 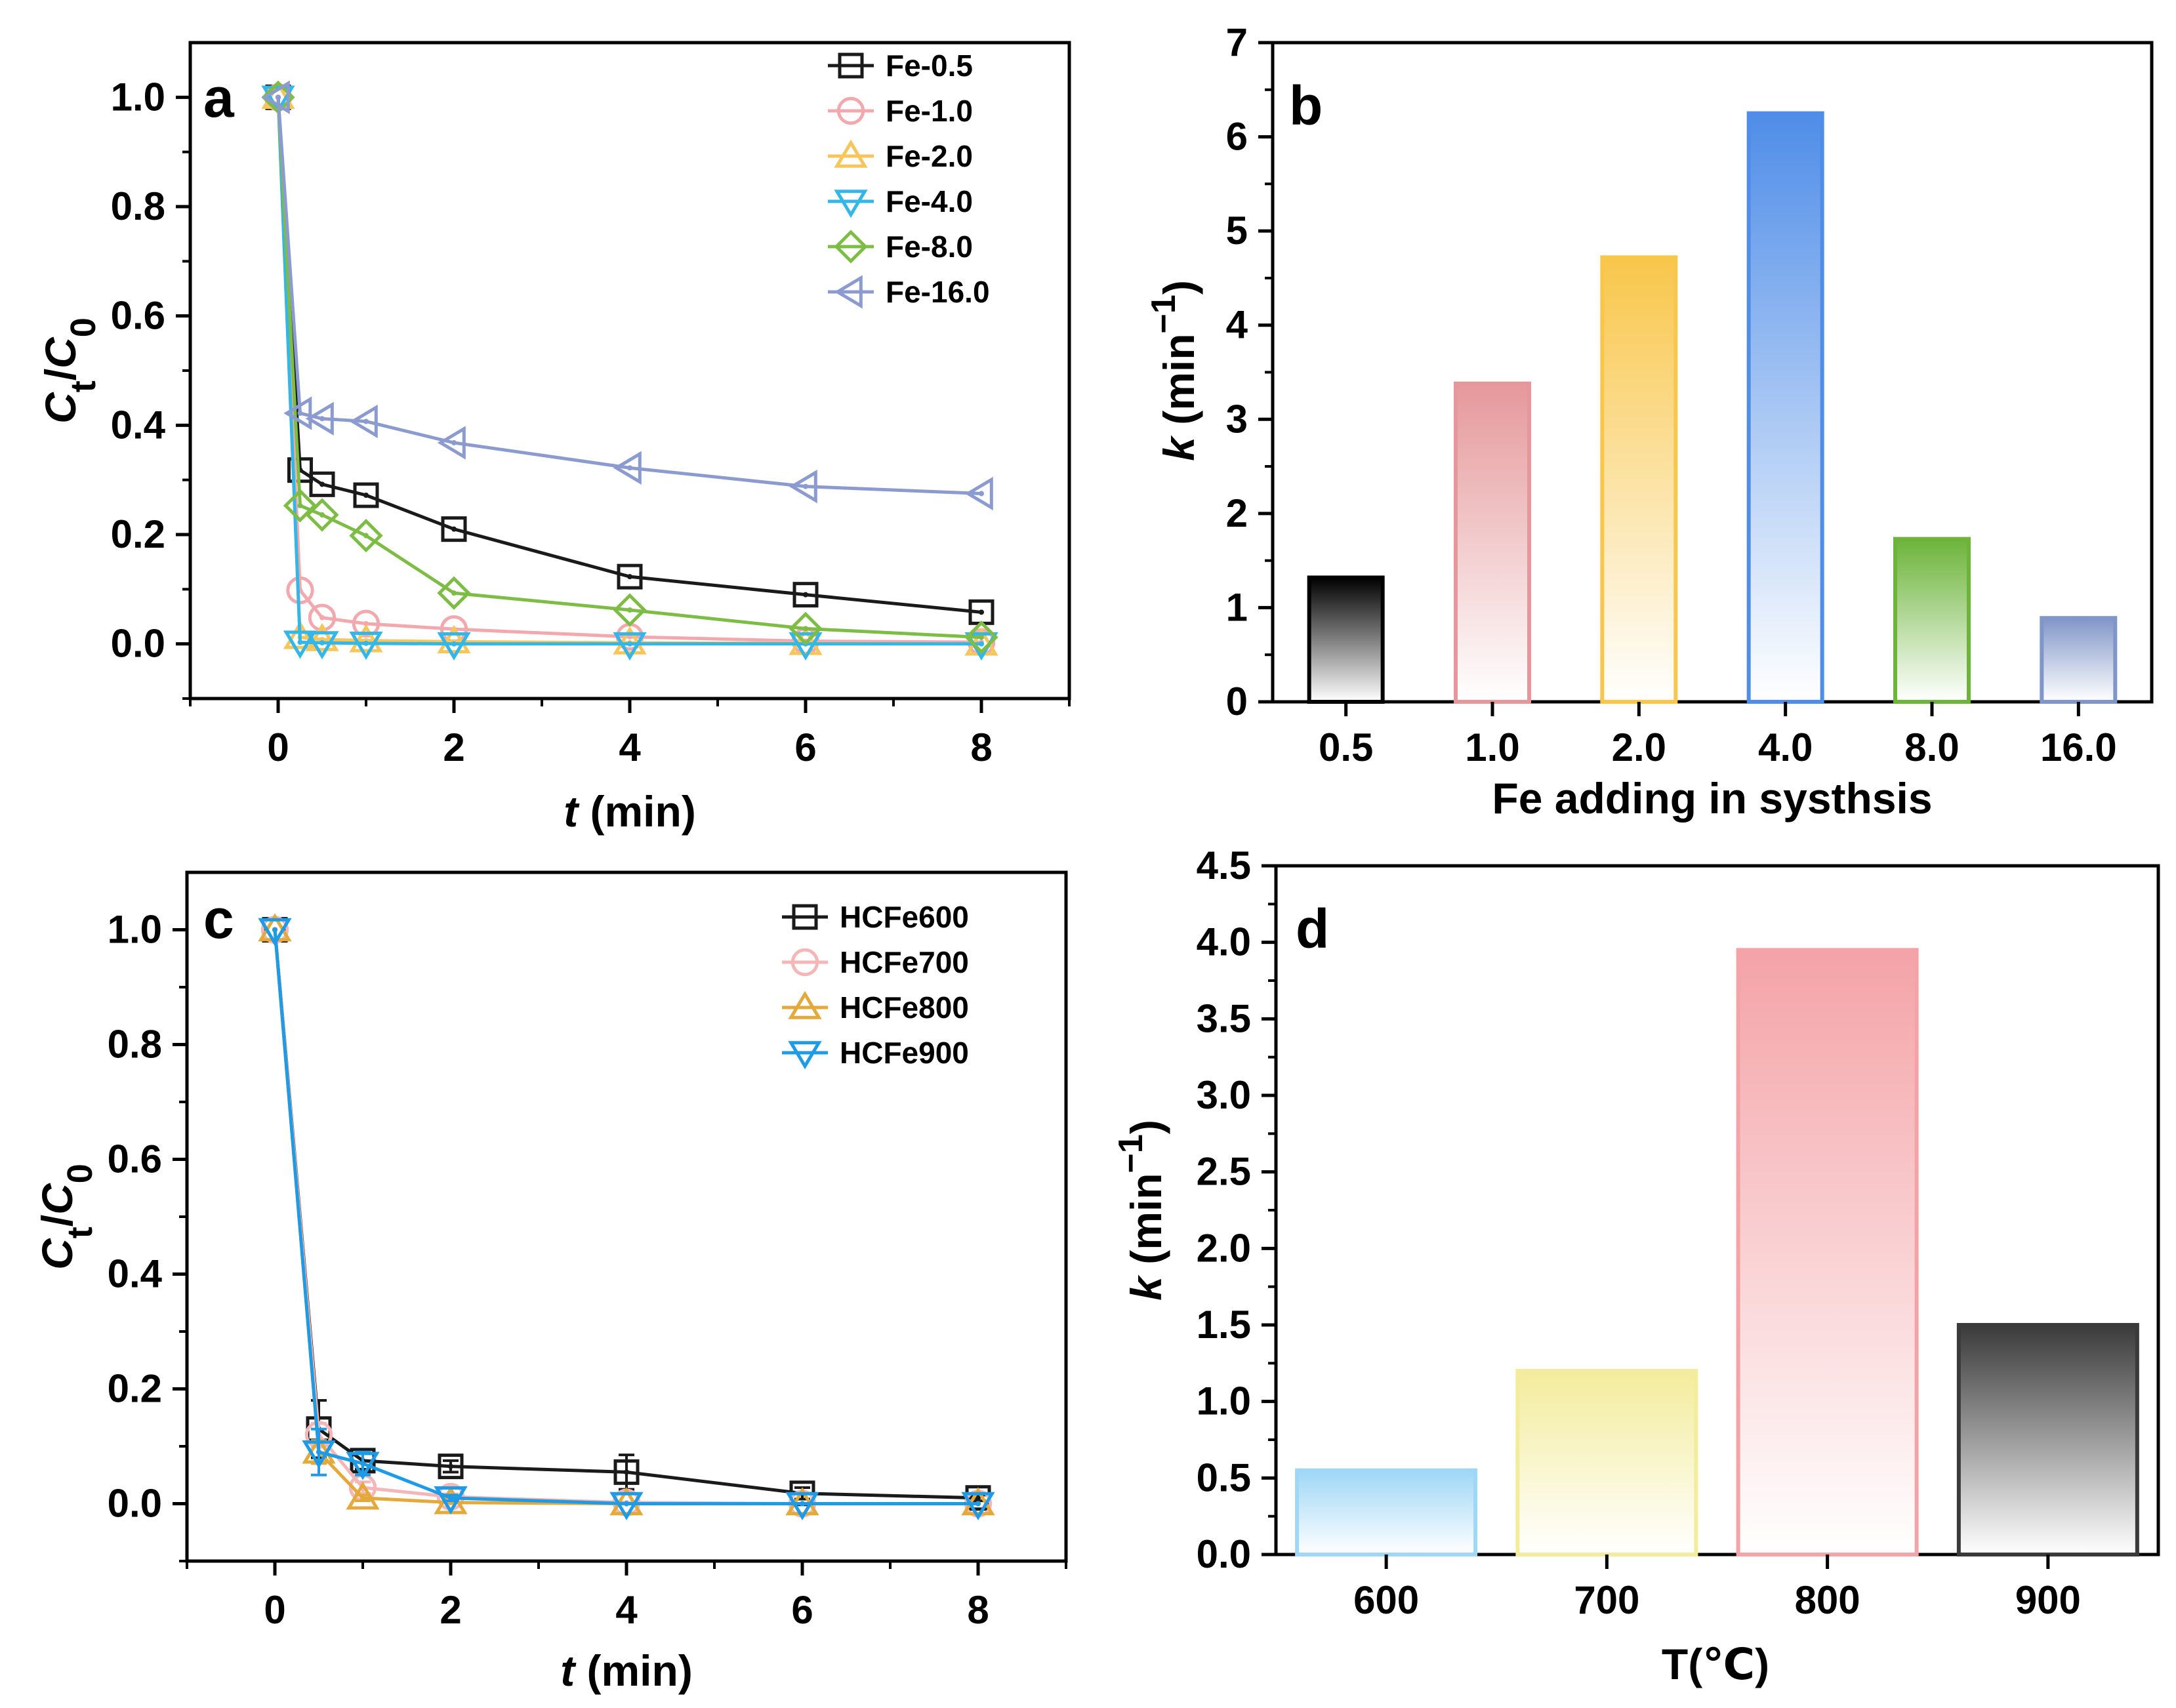 What do you see at coordinates (2078, 747) in the screenshot?
I see `x-tick-label: 16.0` at bounding box center [2078, 747].